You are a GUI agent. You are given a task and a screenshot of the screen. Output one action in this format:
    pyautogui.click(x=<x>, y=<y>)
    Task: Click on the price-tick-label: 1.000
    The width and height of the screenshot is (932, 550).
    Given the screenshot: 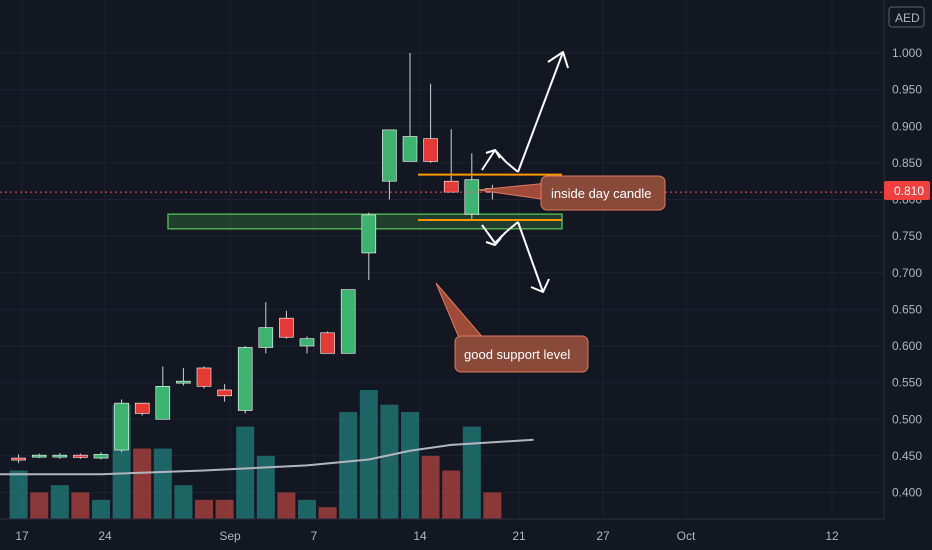 What is the action you would take?
    pyautogui.click(x=907, y=53)
    